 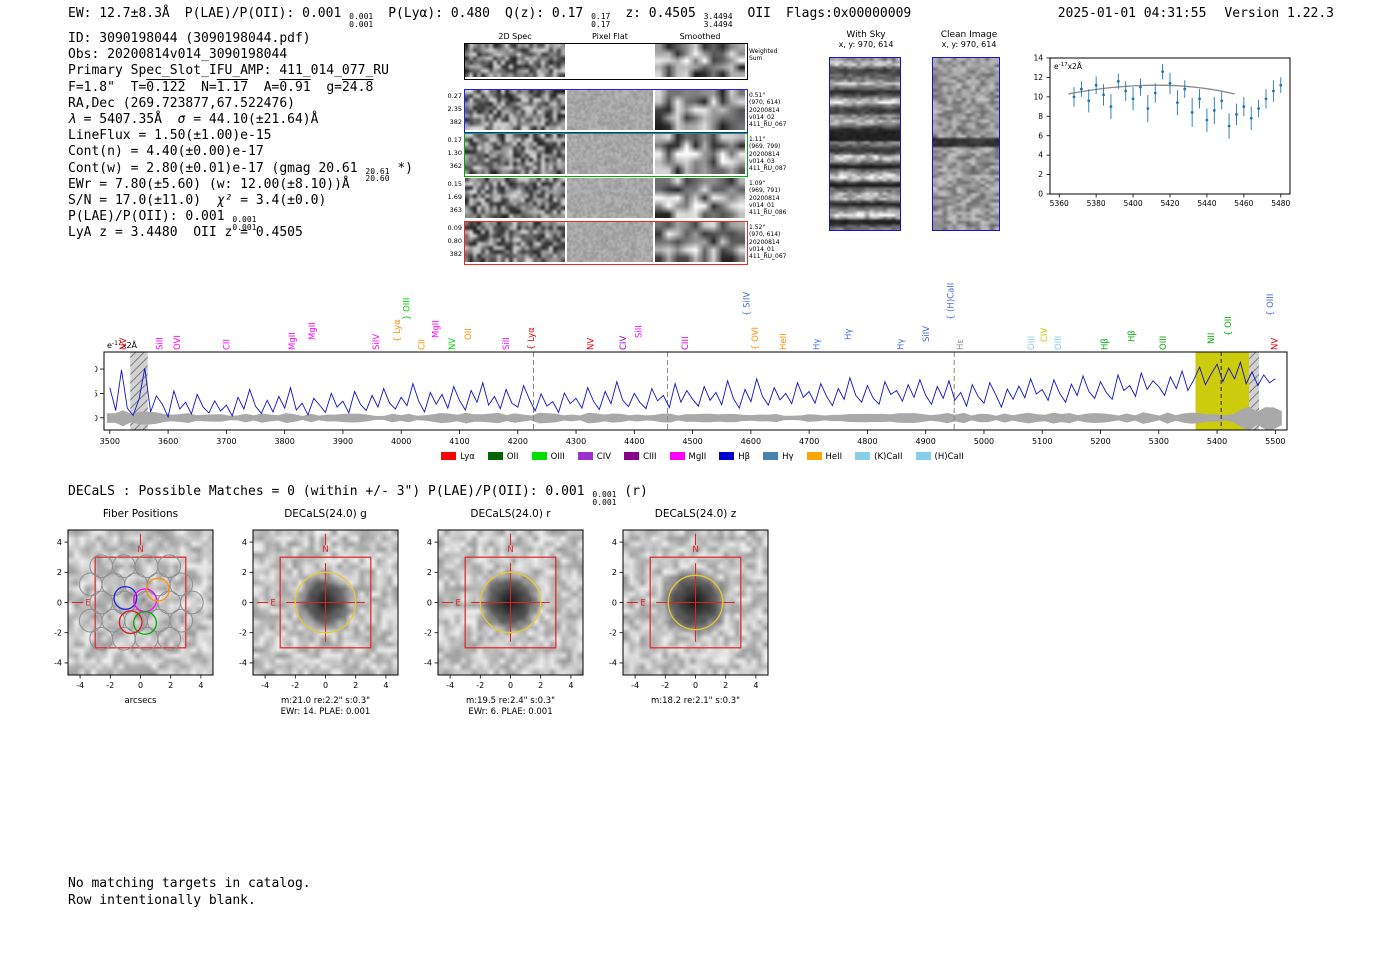 What do you see at coordinates (718, 20) in the screenshot?
I see `stacked-uncertainty: 3.4494 3.4494` at bounding box center [718, 20].